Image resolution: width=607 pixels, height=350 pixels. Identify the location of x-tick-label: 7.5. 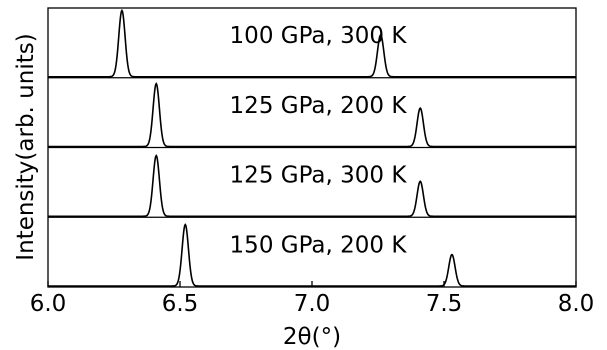
(444, 304).